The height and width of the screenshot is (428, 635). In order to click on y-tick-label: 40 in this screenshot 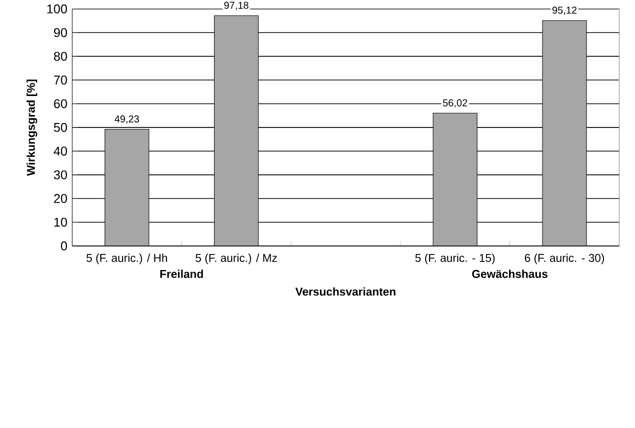, I will do `click(60, 151)`.